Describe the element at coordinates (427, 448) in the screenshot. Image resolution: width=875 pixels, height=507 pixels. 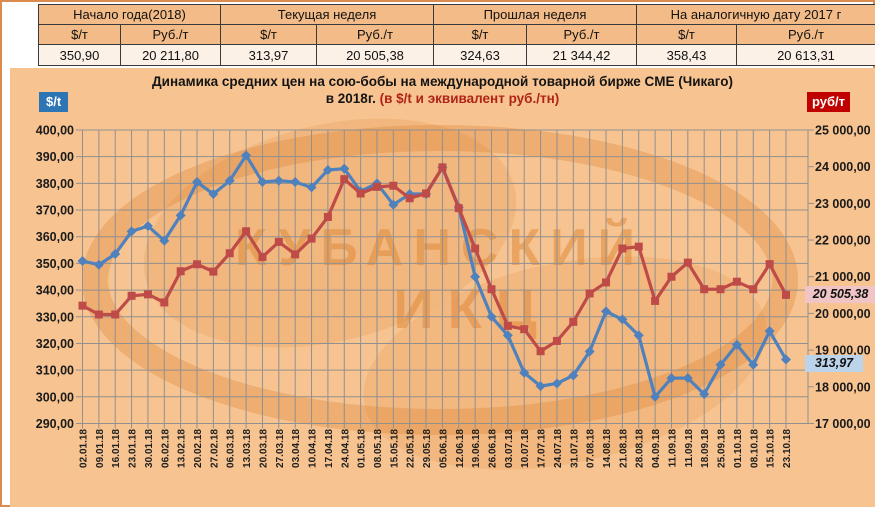
I see `x-axis-tick: 29.05.18` at that location.